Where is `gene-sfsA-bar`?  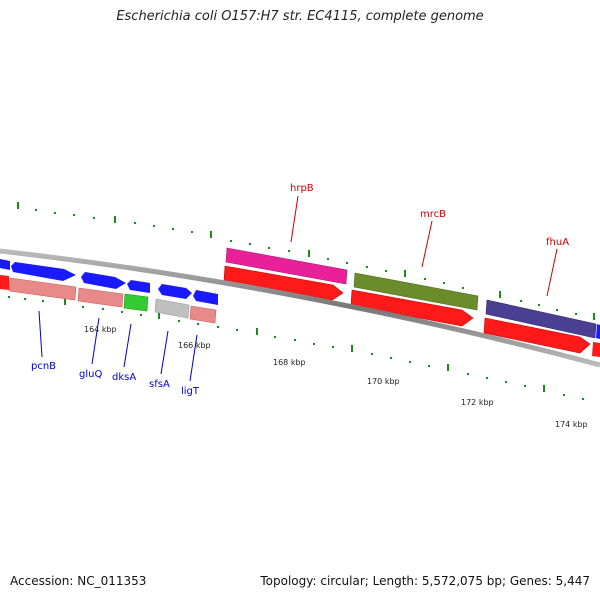
gene-sfsA-bar is located at coordinates (172, 308).